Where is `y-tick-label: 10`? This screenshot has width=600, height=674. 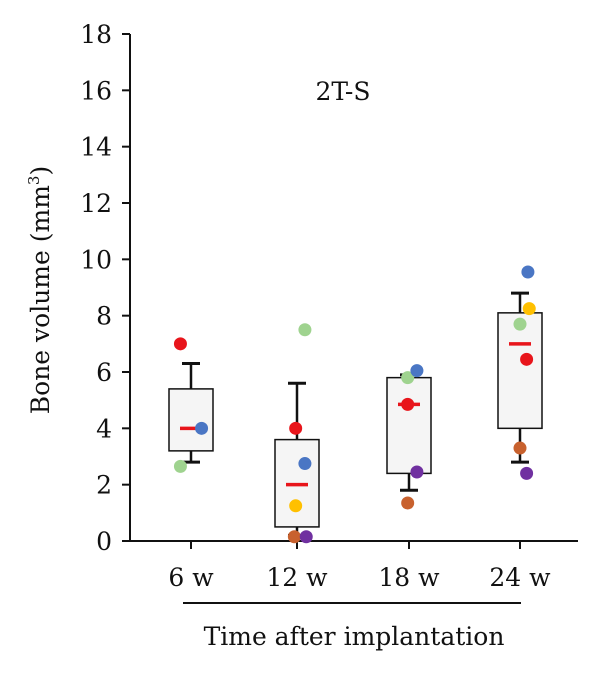
y-tick-label: 10 is located at coordinates (96, 259).